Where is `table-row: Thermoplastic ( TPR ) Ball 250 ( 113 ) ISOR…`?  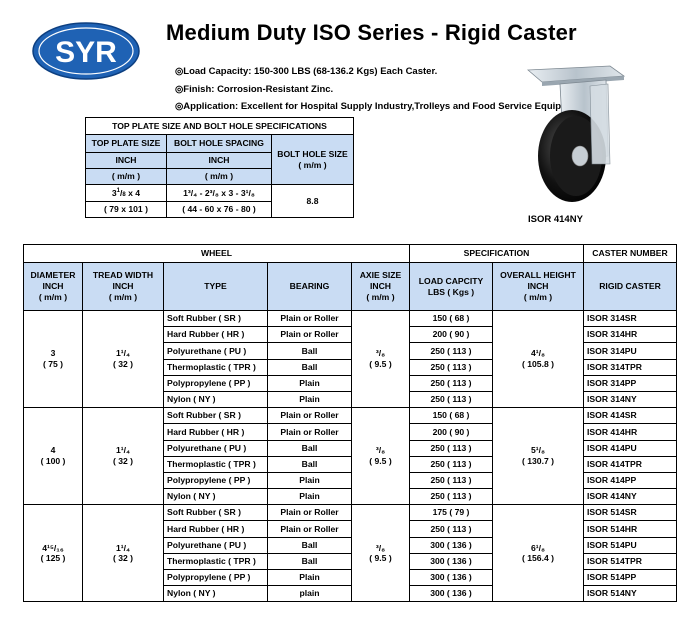 table-row: Thermoplastic ( TPR ) Ball 250 ( 113 ) ISOR… is located at coordinates (351, 464).